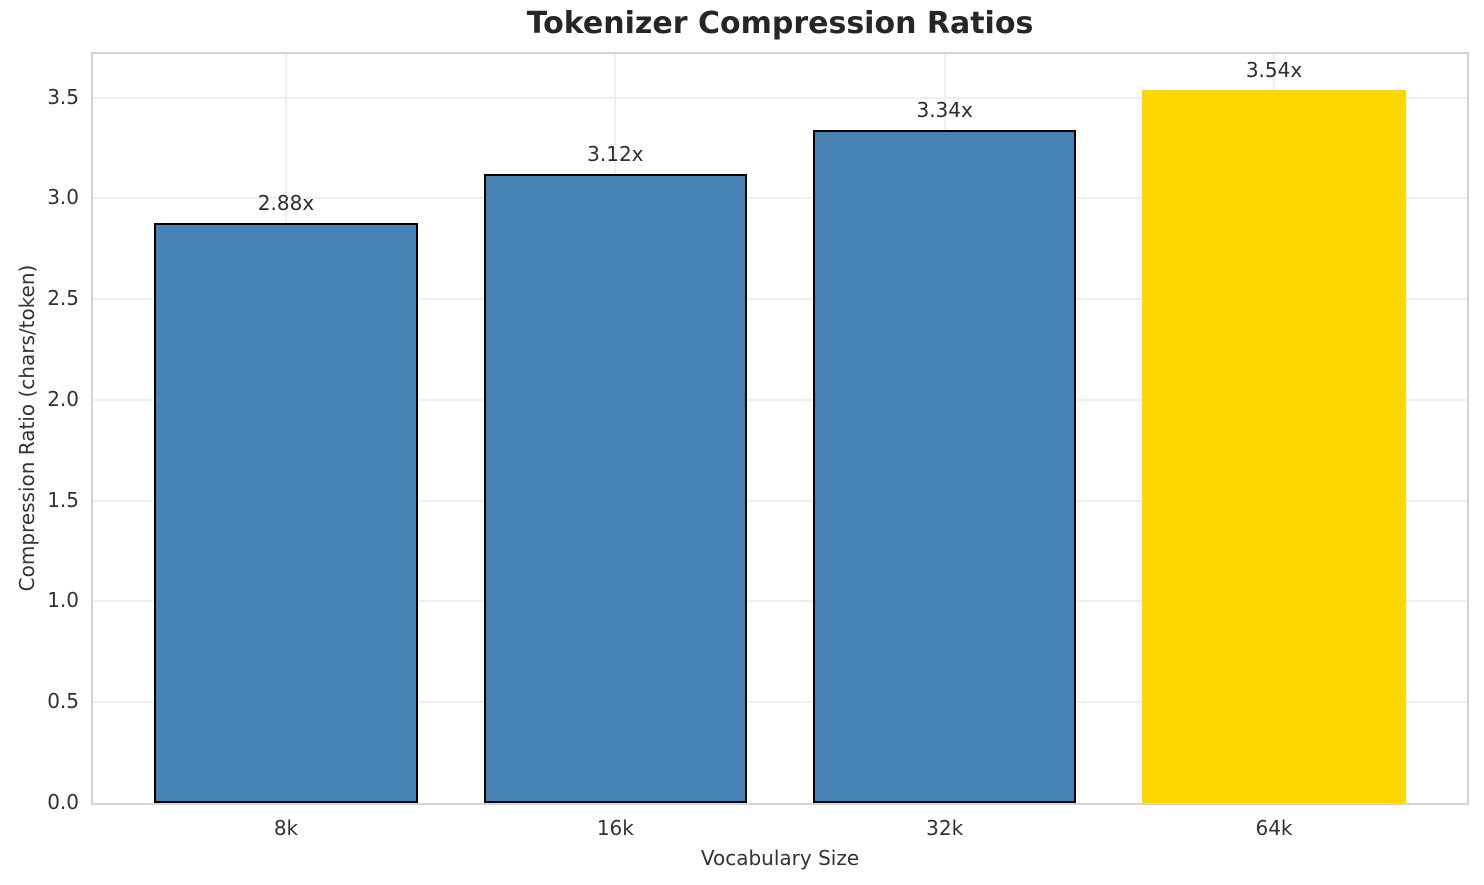 Image resolution: width=1484 pixels, height=885 pixels. I want to click on y-tick-label: 3.5, so click(63, 96).